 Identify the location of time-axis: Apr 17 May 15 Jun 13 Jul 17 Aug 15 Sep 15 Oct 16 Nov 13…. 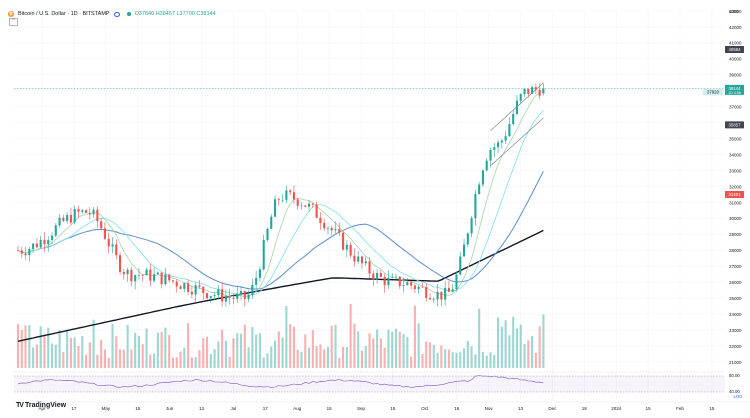
(382, 406).